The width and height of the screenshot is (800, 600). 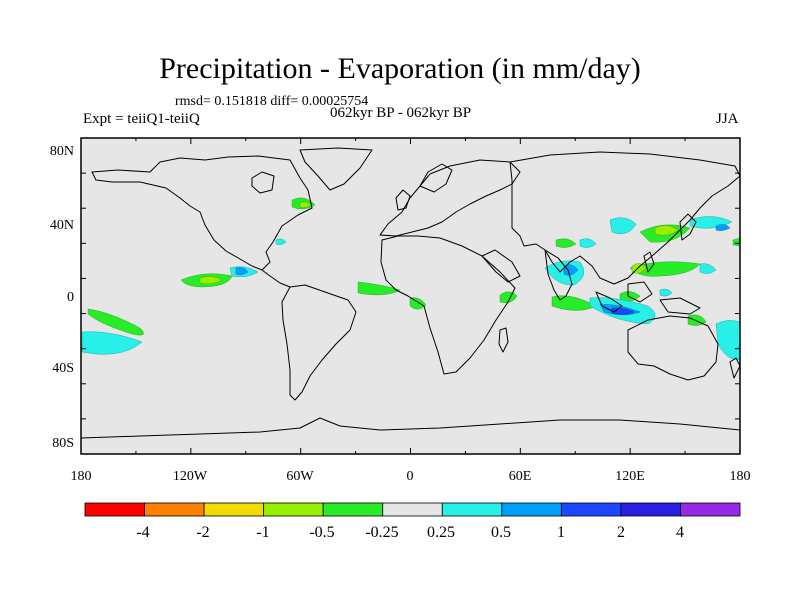 What do you see at coordinates (62, 297) in the screenshot?
I see `lat-axis-labels: 80N 40N 0 40S 80S` at bounding box center [62, 297].